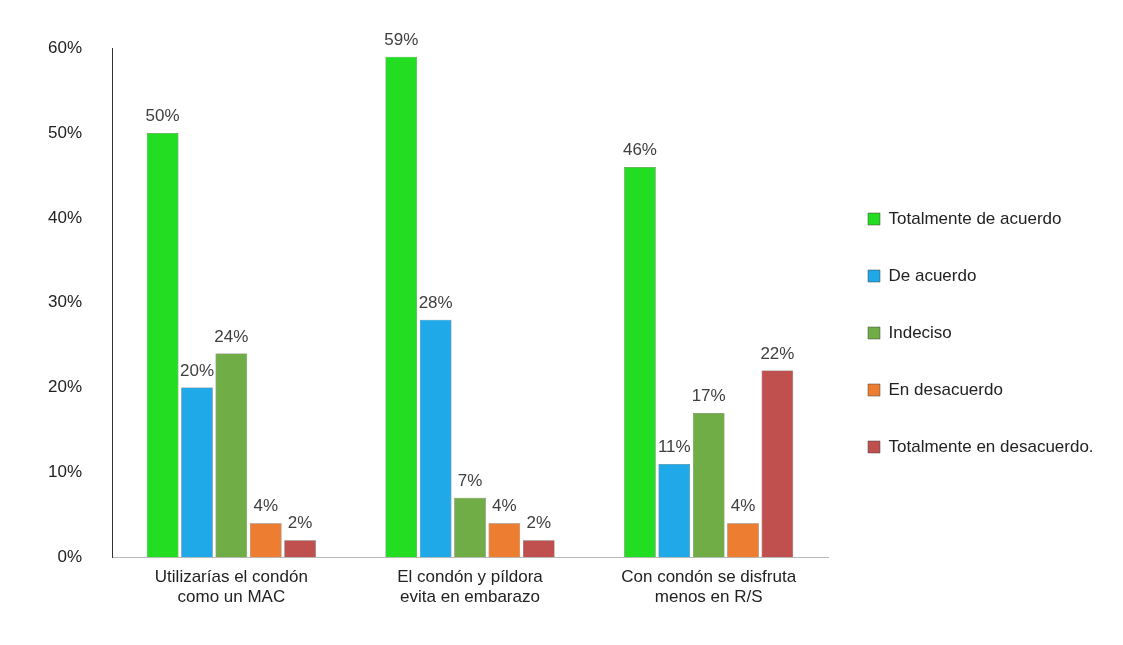  Describe the element at coordinates (945, 389) in the screenshot. I see `legend-label: En desacuerdo` at that location.